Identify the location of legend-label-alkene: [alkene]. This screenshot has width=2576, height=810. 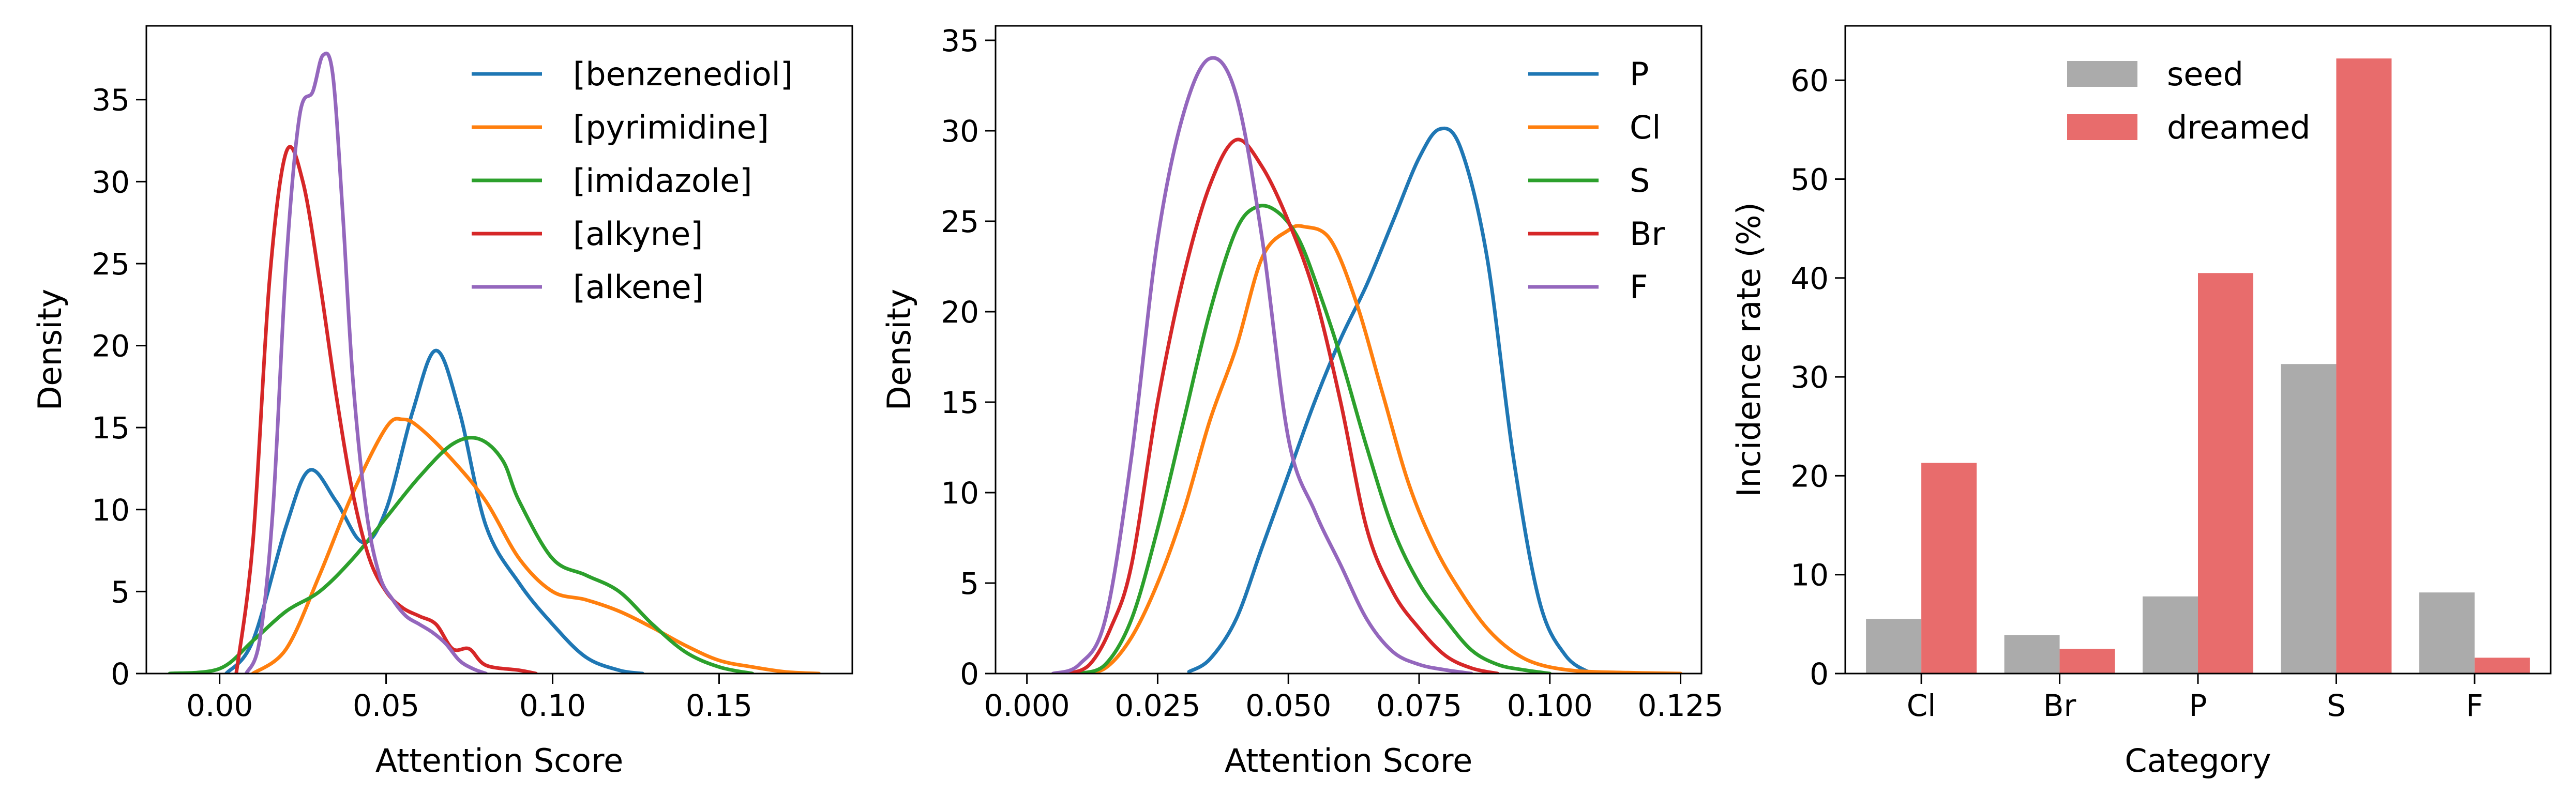
(638, 287).